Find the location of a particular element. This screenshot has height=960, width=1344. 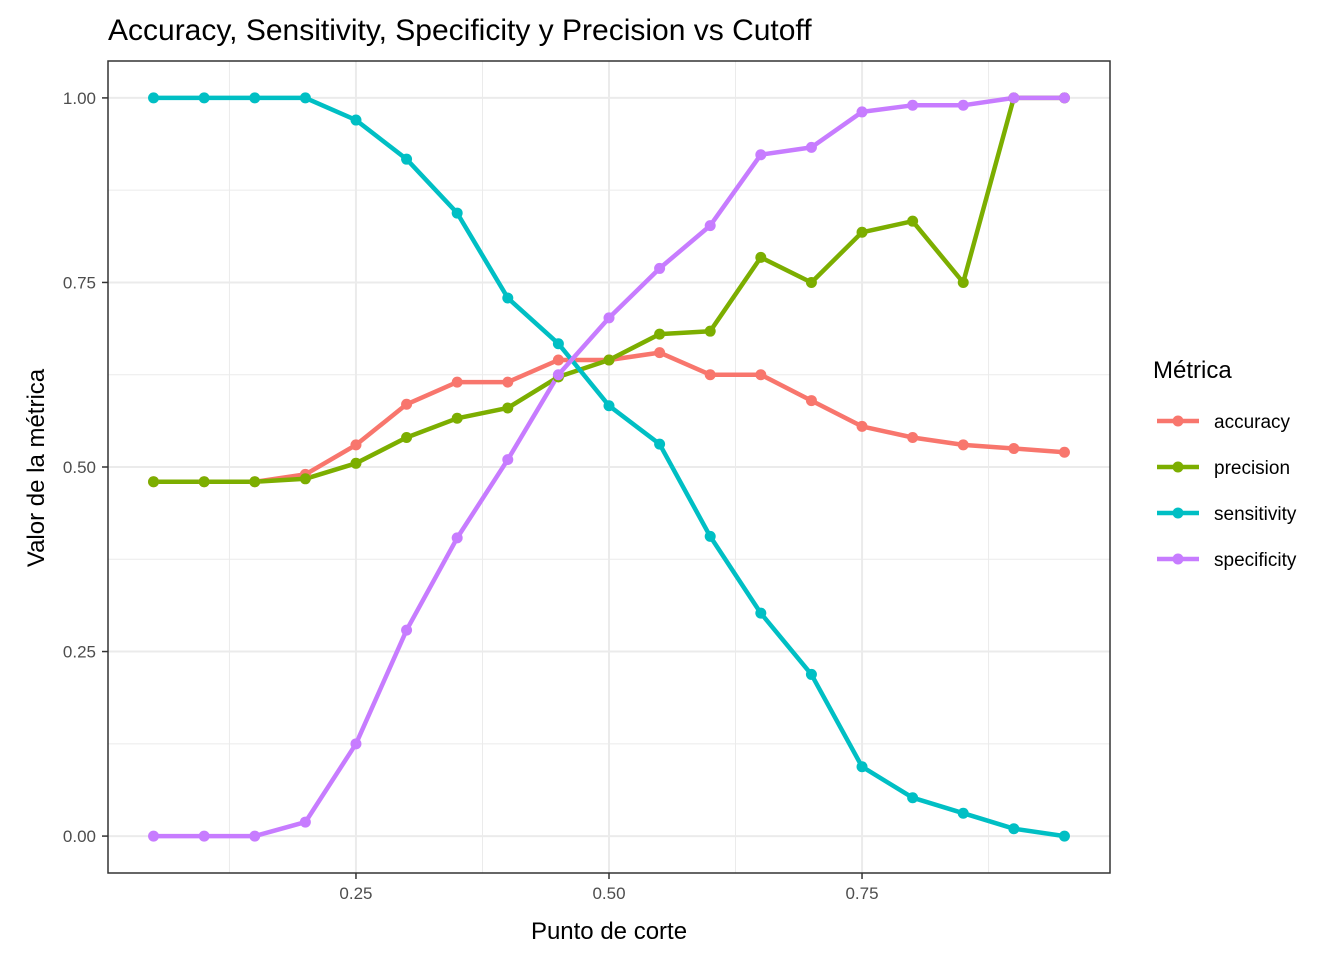

y-tick-label: 0.25 is located at coordinates (79, 652).